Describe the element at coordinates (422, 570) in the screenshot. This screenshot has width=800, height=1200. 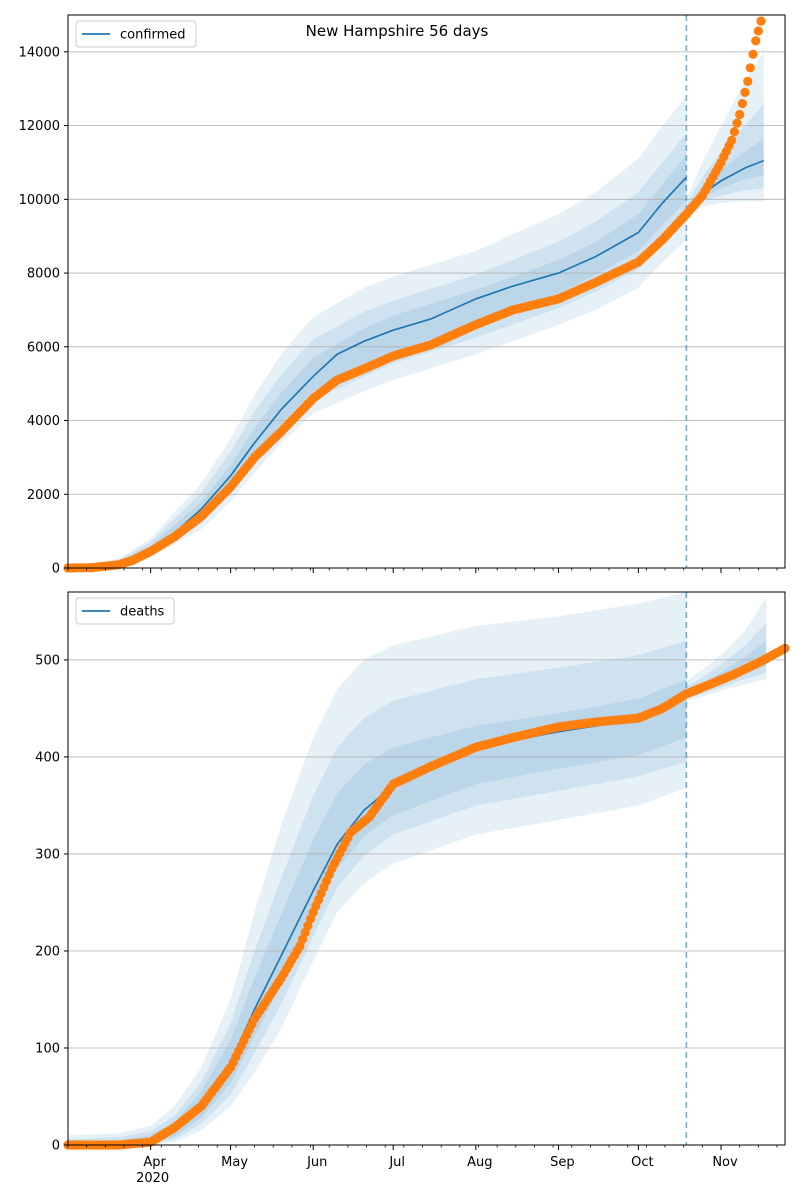
I see `confirmed-x-axis` at that location.